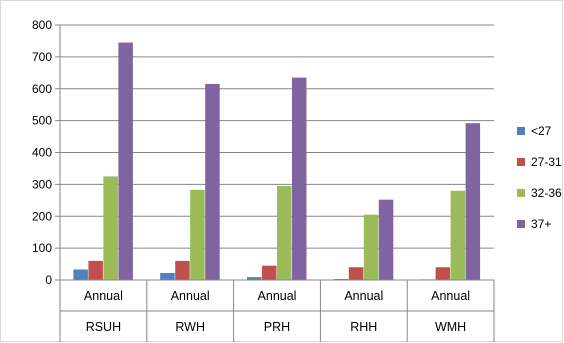 The image size is (564, 343). Describe the element at coordinates (42, 89) in the screenshot. I see `y-tick-label: 600` at that location.